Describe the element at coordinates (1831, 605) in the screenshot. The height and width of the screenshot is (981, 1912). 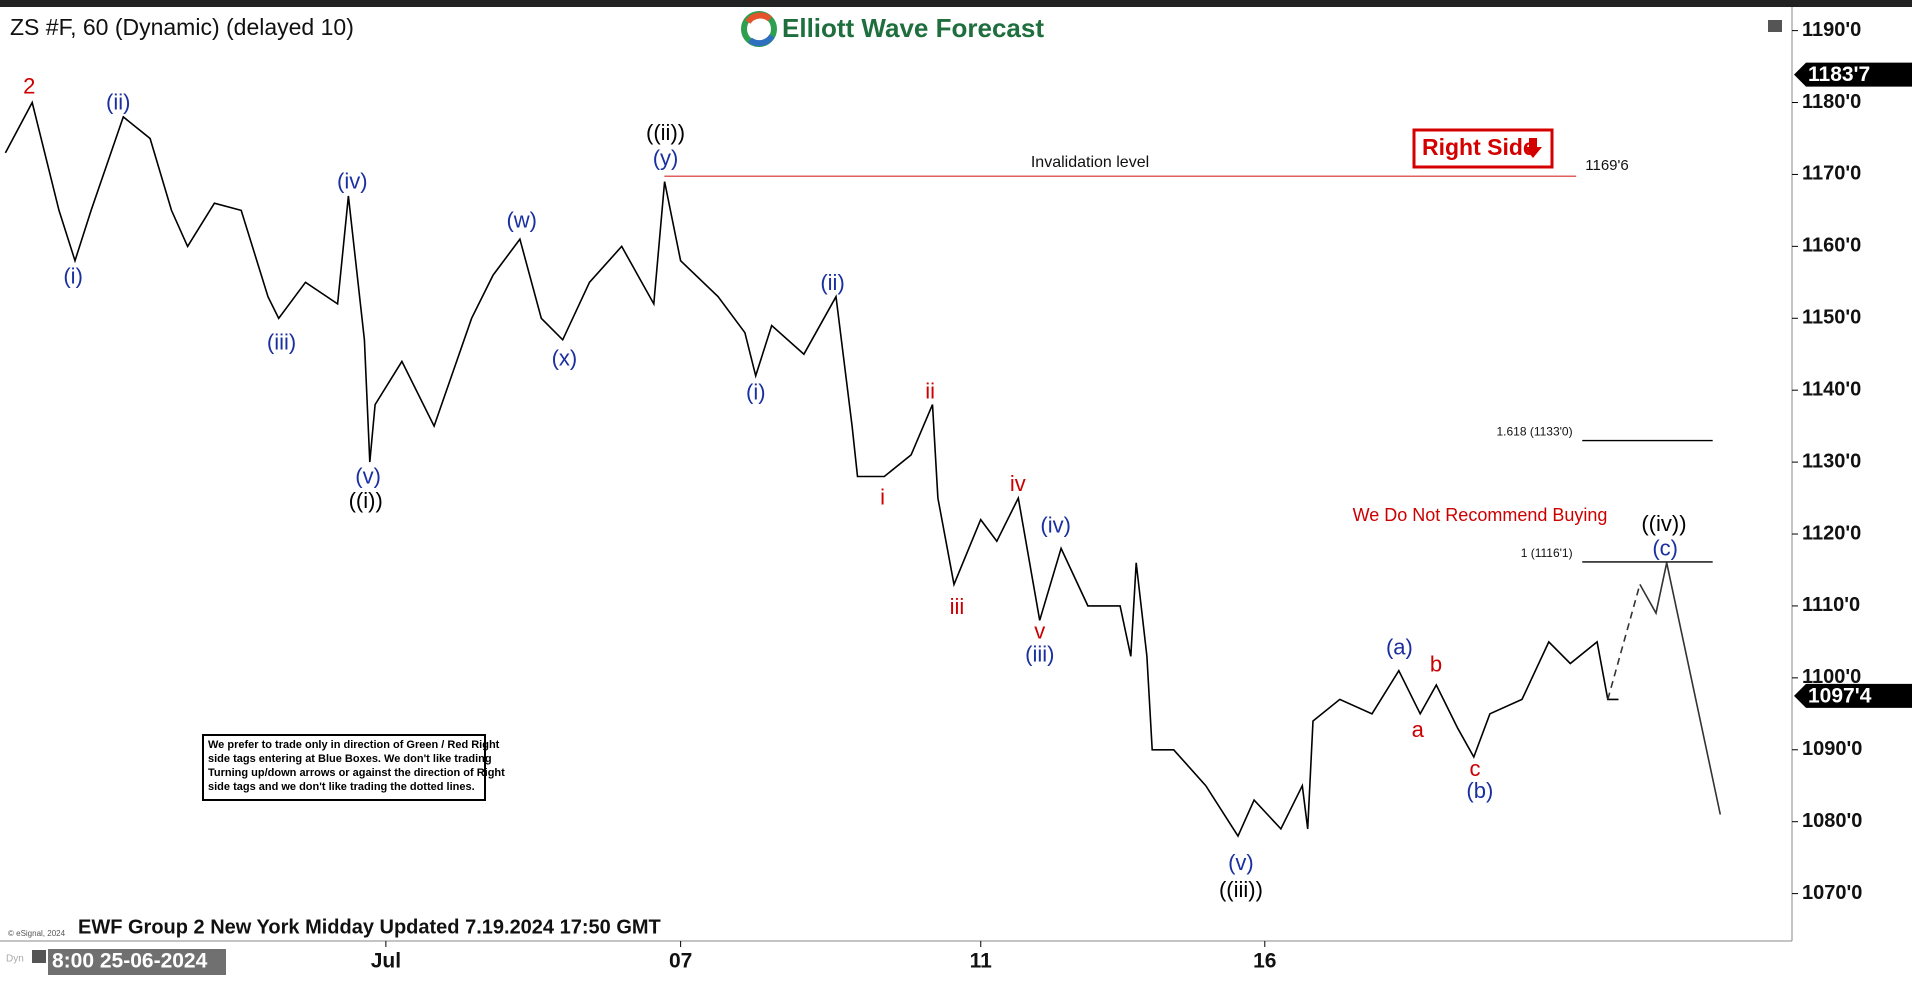
I see `y-tick-label: 1110'0` at that location.